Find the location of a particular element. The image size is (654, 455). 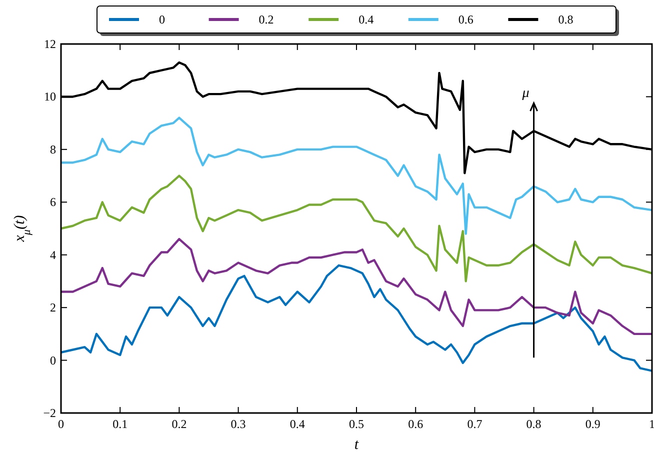

x-tick-label: 0.2 is located at coordinates (179, 424).